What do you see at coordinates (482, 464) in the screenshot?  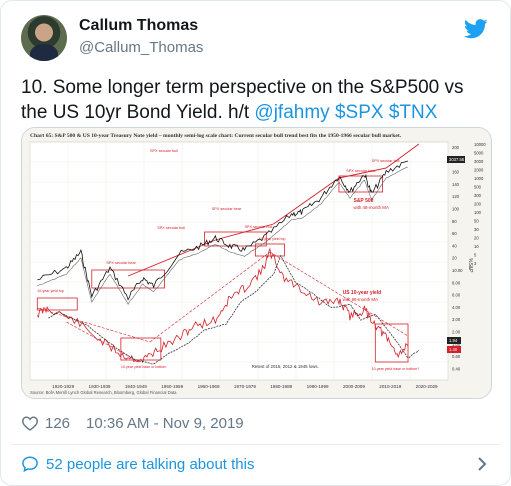 I see `chevron-right-icon` at bounding box center [482, 464].